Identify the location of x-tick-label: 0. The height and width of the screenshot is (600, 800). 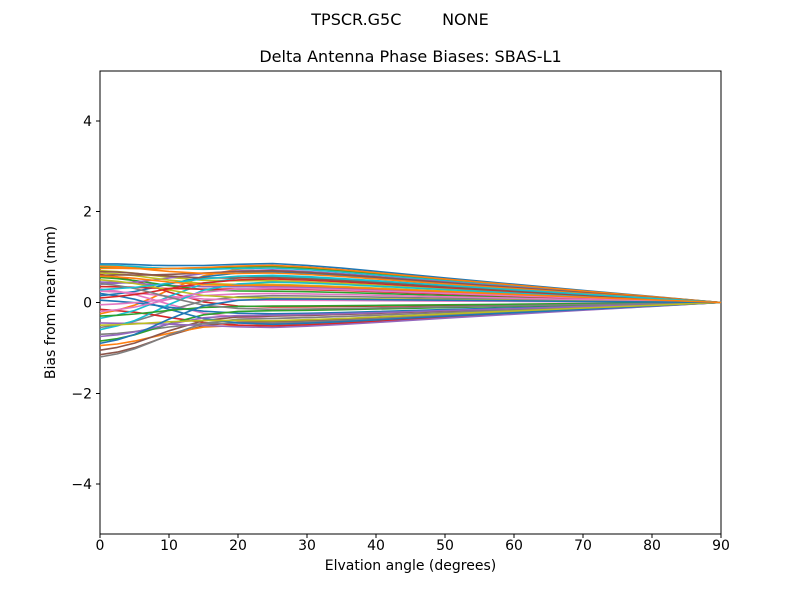
(100, 546).